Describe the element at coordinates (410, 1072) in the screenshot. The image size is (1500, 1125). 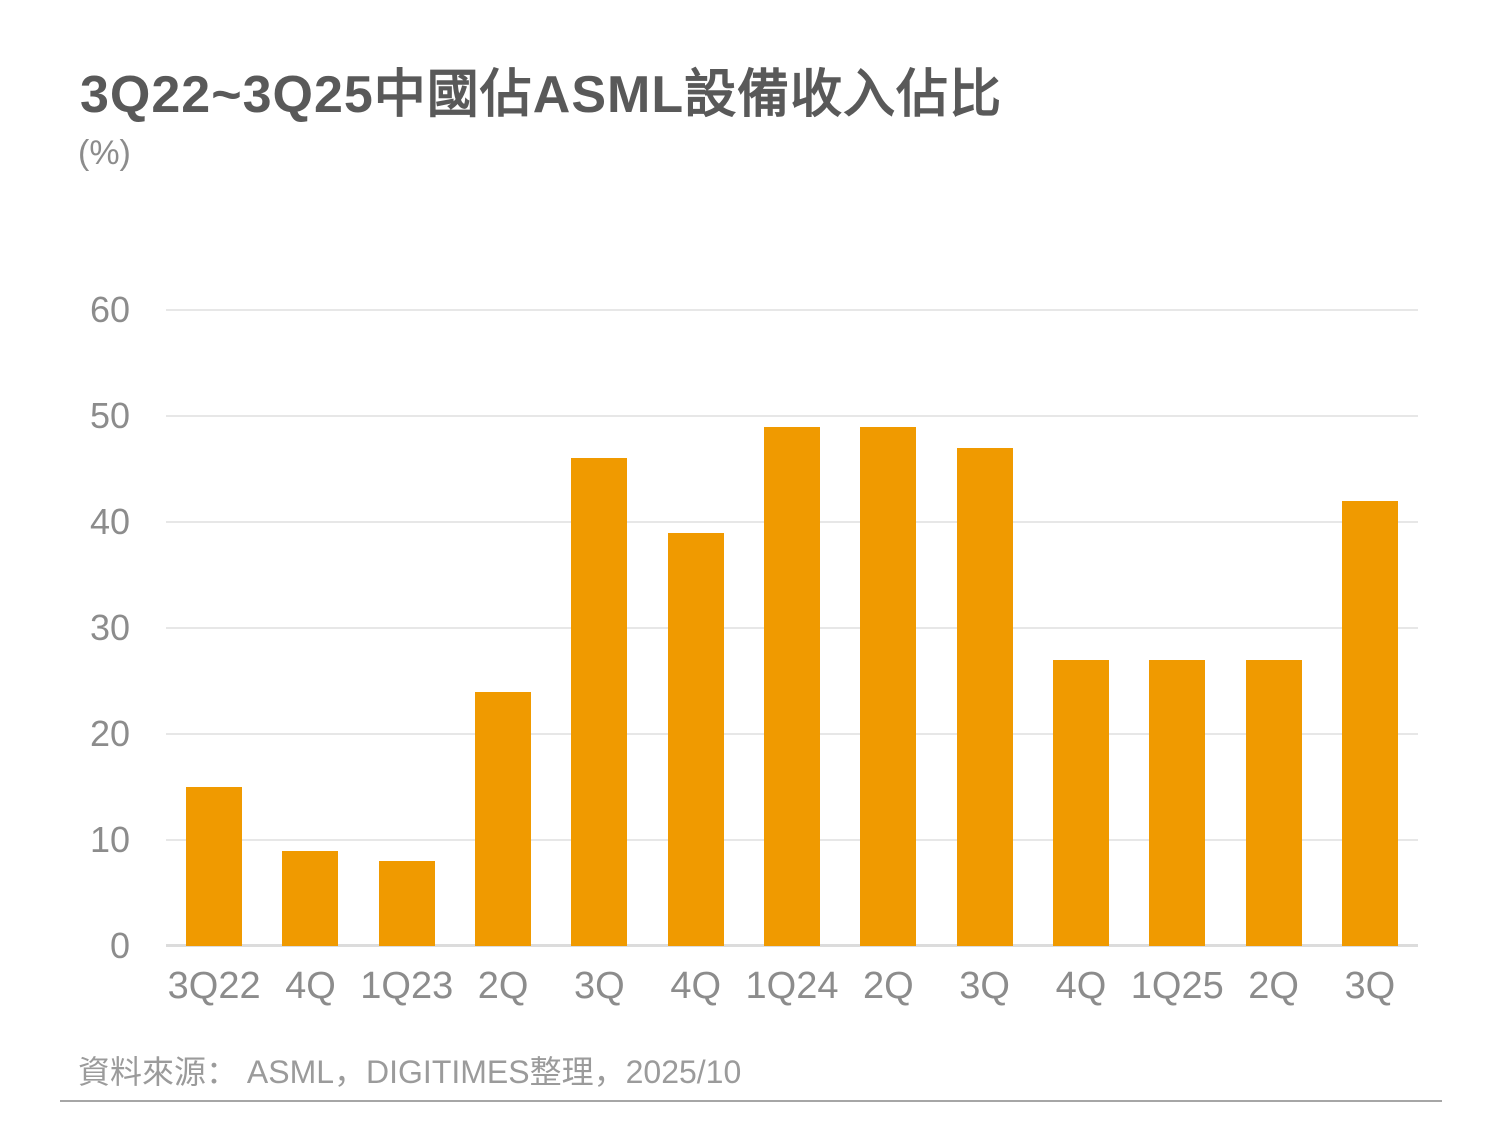
I see `source-note: 資料來源： ASML，DIGITIMES整理，2025/10` at that location.